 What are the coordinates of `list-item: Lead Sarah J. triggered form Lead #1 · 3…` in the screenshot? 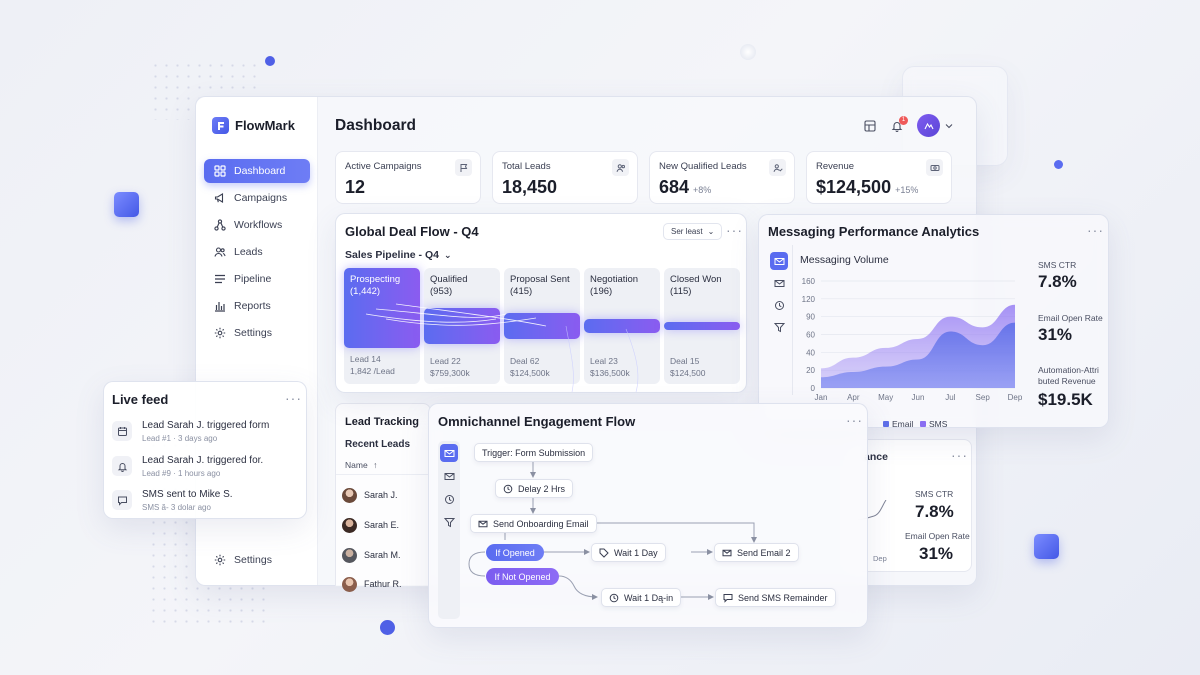 It's located at (206, 434).